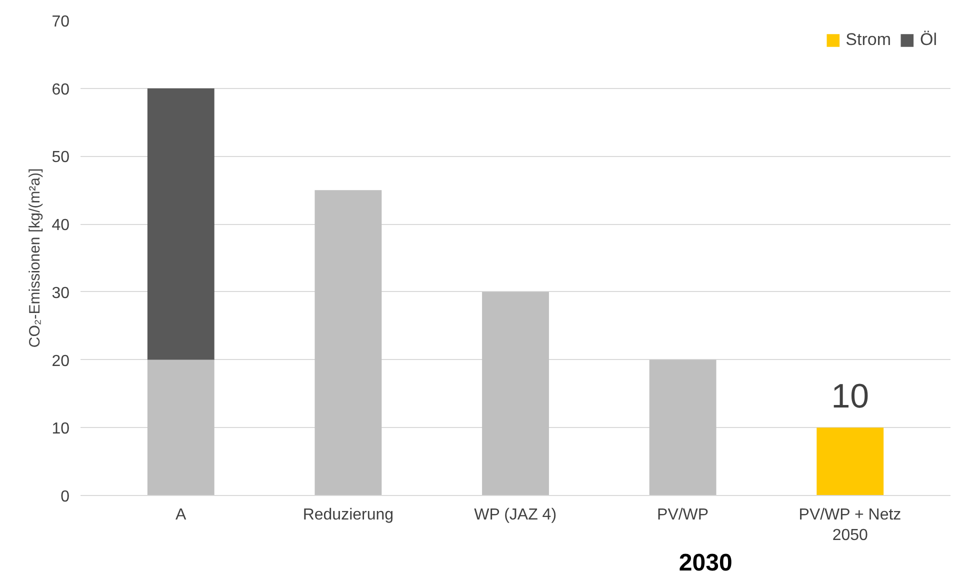 Image resolution: width=972 pixels, height=587 pixels. I want to click on x-tick-label: PV/WP + Netz 2050, so click(850, 525).